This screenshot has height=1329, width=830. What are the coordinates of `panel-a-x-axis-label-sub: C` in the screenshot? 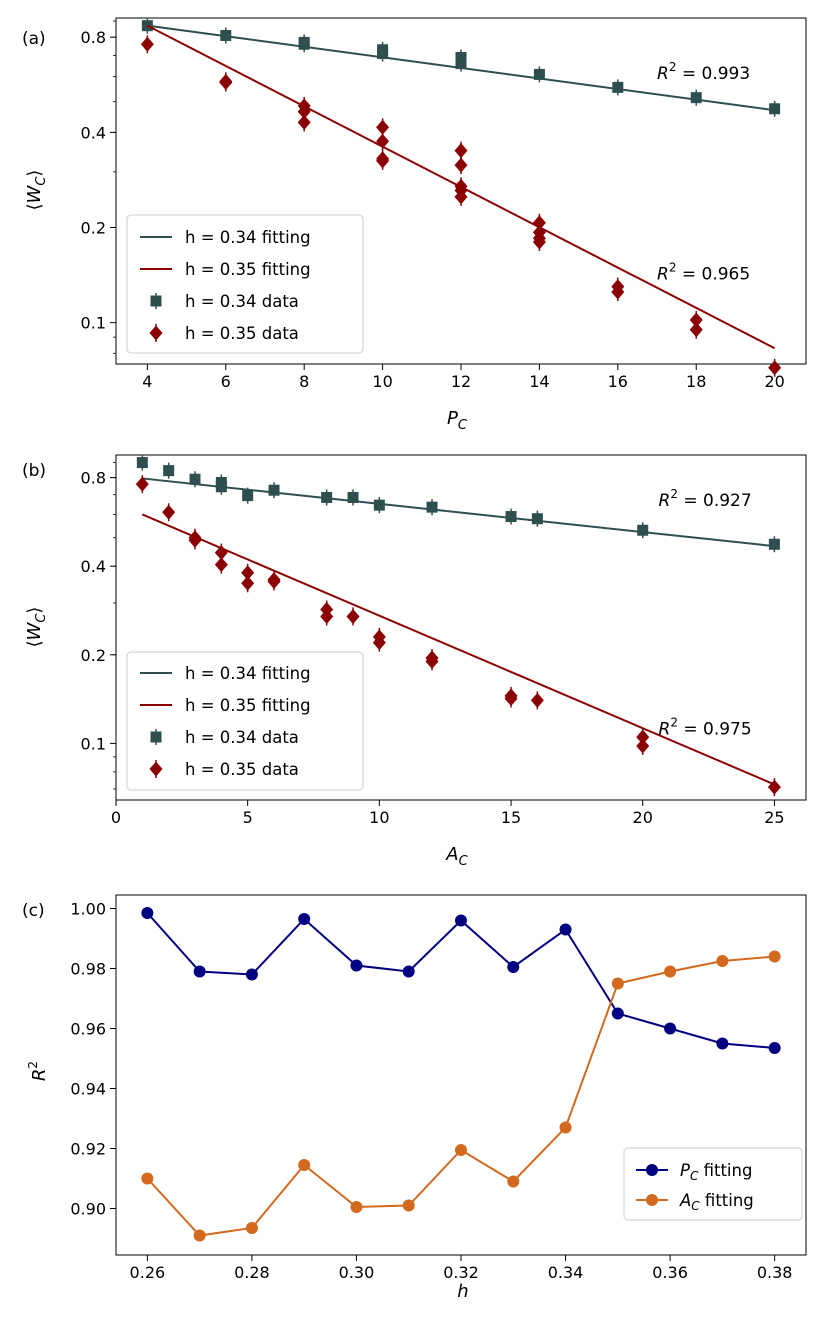 It's located at (463, 425).